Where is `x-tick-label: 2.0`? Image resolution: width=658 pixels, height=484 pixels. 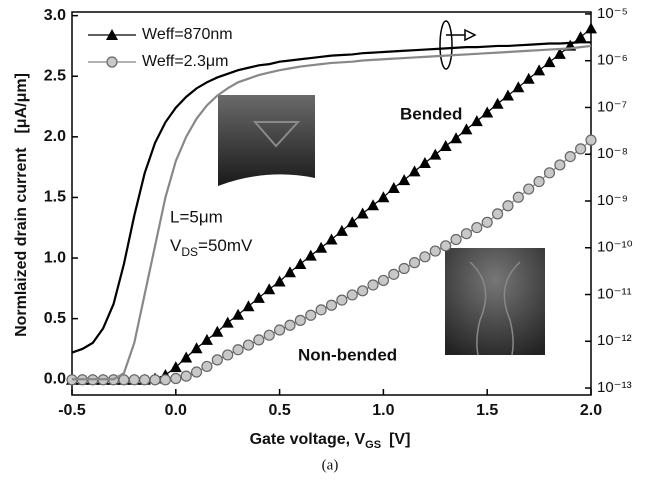 x-tick-label: 2.0 is located at coordinates (591, 410).